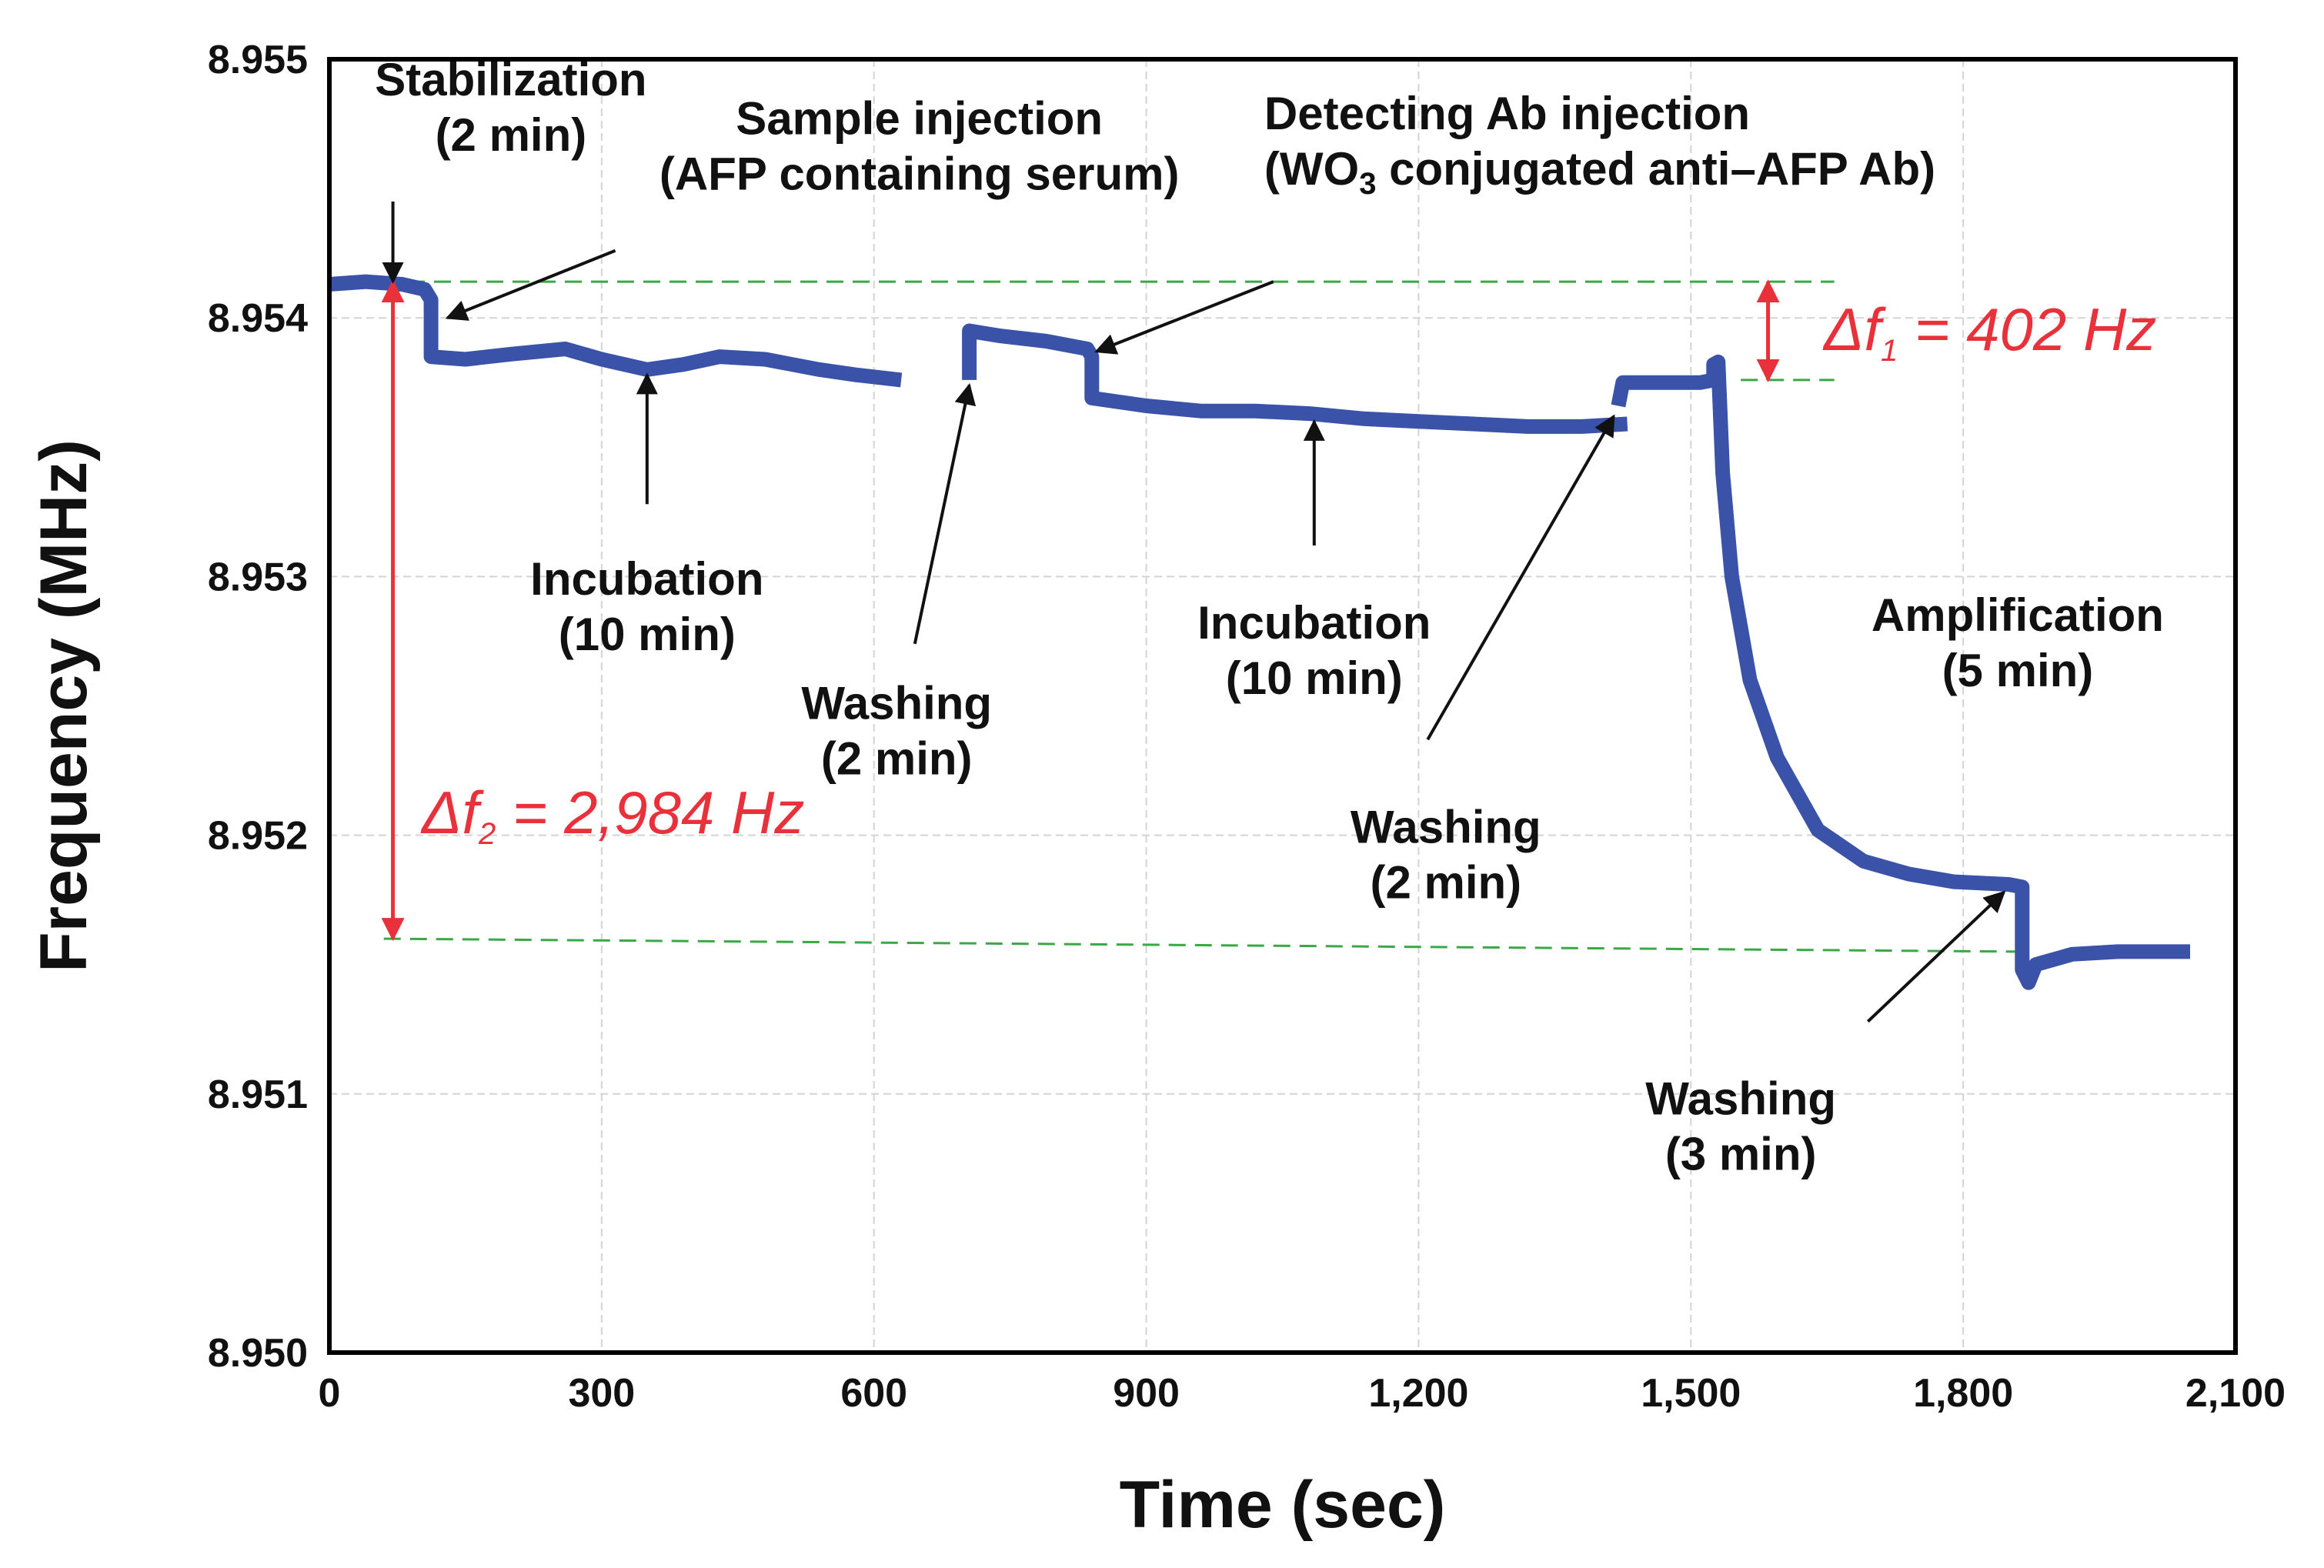 This screenshot has width=2324, height=1568. Describe the element at coordinates (258, 318) in the screenshot. I see `y-tick-label: 8.954` at that location.